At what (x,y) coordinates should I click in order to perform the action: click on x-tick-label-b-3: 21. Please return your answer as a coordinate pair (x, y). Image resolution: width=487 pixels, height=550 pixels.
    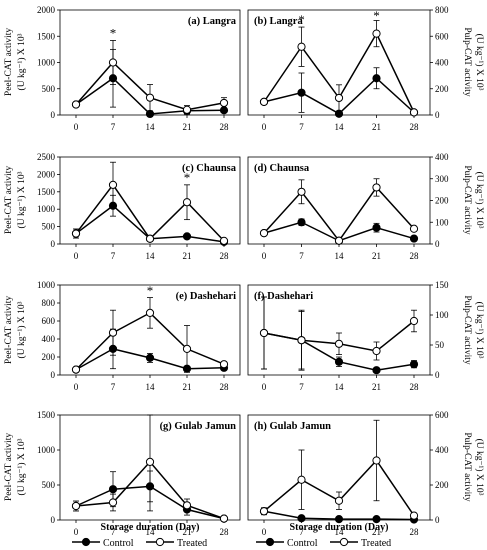
    Looking at the image, I should click on (376, 127).